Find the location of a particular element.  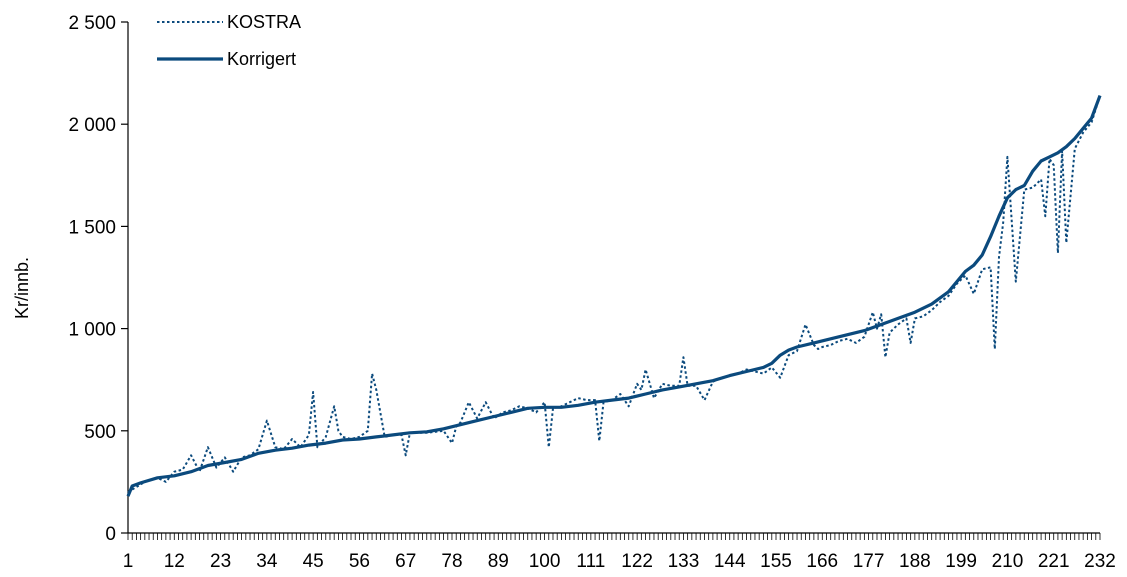

x-tick-label: 177 is located at coordinates (869, 561).